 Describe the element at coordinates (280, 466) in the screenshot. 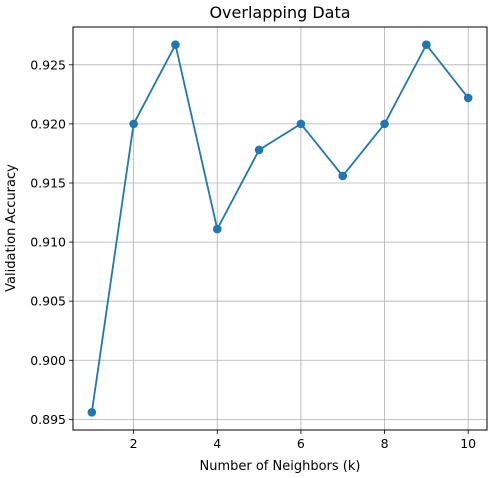

I see `x-axis-label: Number of Neighbors (k)` at that location.